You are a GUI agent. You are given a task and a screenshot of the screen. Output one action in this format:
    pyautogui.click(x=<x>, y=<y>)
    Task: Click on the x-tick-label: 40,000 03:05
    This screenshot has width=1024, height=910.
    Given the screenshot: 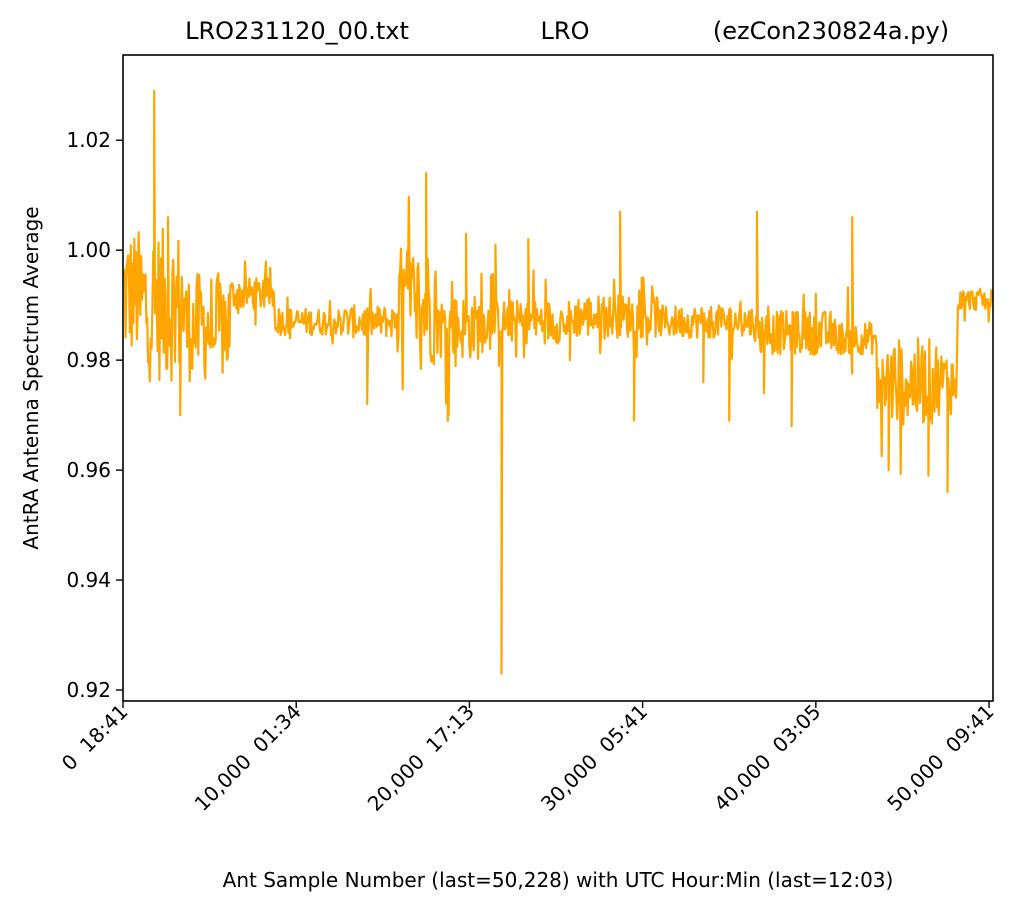 What is the action you would take?
    pyautogui.click(x=767, y=758)
    